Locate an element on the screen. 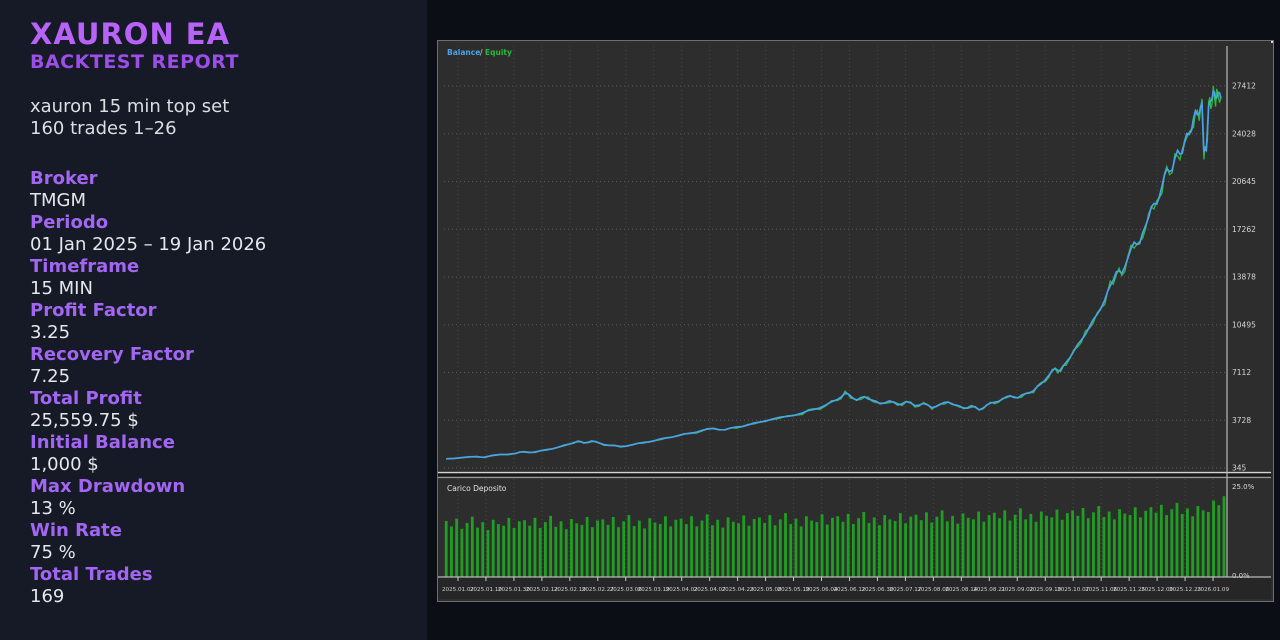 The width and height of the screenshot is (1280, 640). y-axis-tick-label: 345 is located at coordinates (1239, 468).